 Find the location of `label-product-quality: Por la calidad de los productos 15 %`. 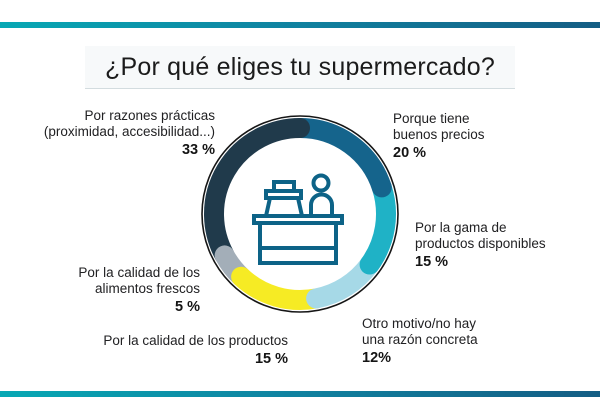

label-product-quality: Por la calidad de los productos 15 % is located at coordinates (195, 350).